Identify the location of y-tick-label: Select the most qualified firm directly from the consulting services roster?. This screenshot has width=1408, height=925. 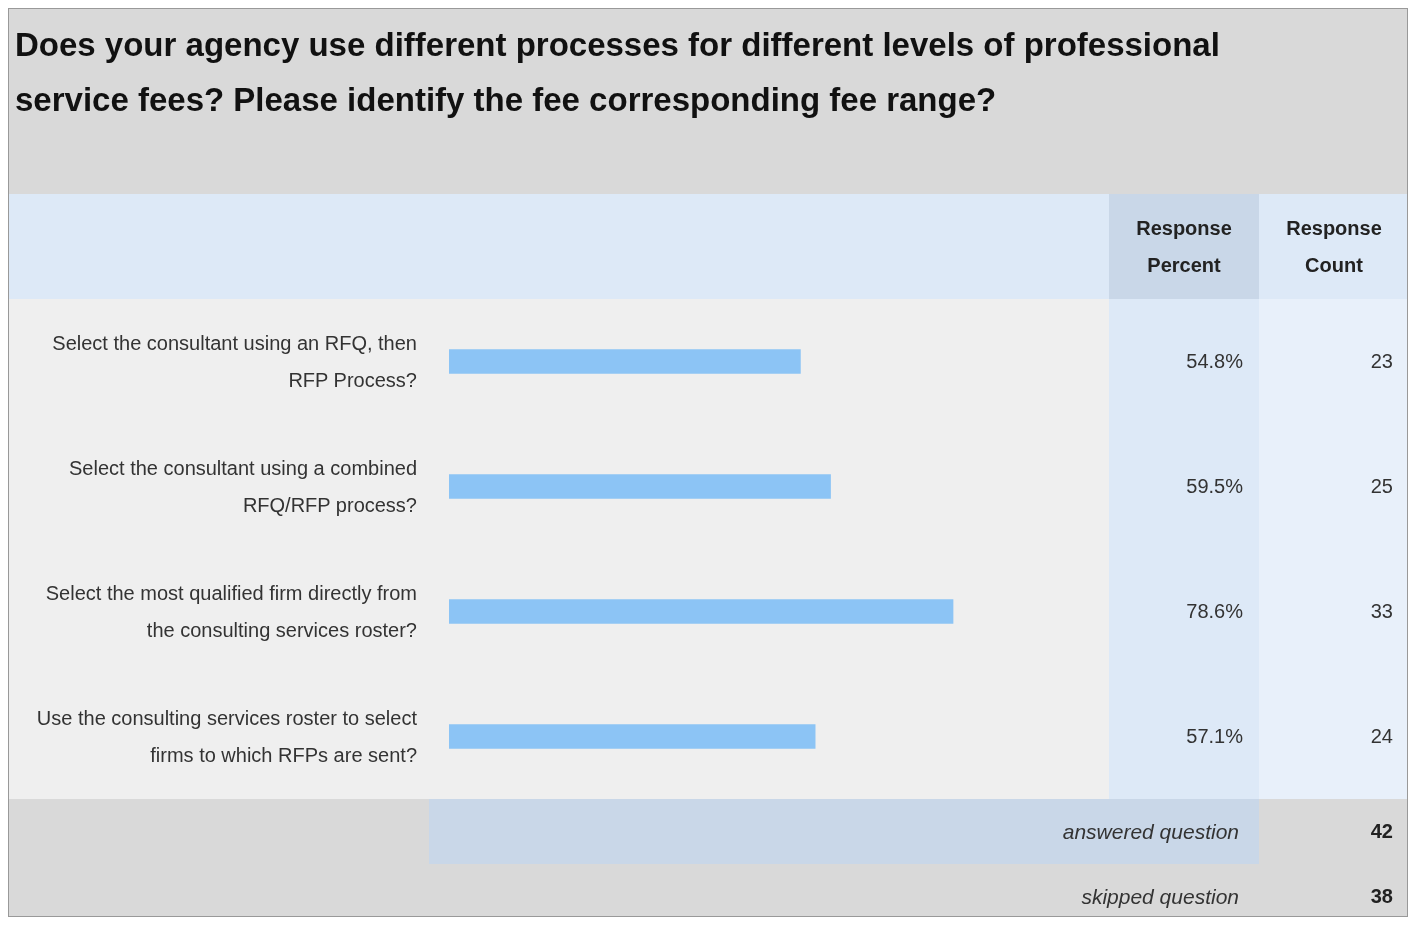
(219, 611).